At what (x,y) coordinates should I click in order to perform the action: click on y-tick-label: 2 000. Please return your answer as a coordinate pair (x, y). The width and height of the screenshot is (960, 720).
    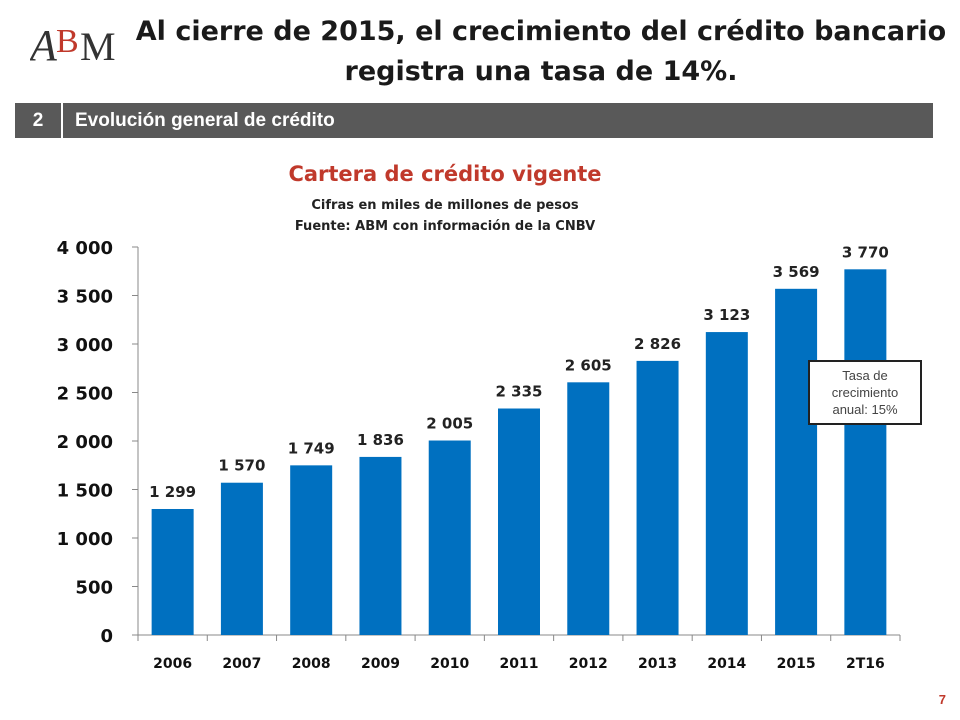
    Looking at the image, I should click on (85, 442).